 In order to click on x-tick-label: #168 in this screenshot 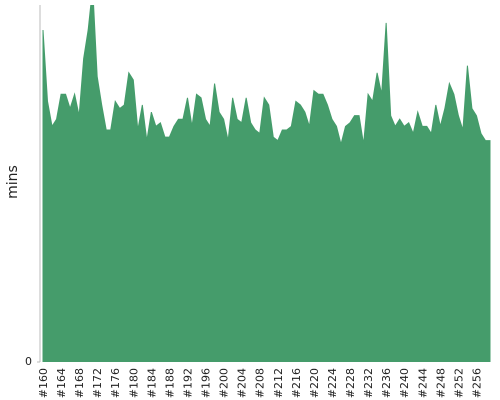, I will do `click(79, 383)`.